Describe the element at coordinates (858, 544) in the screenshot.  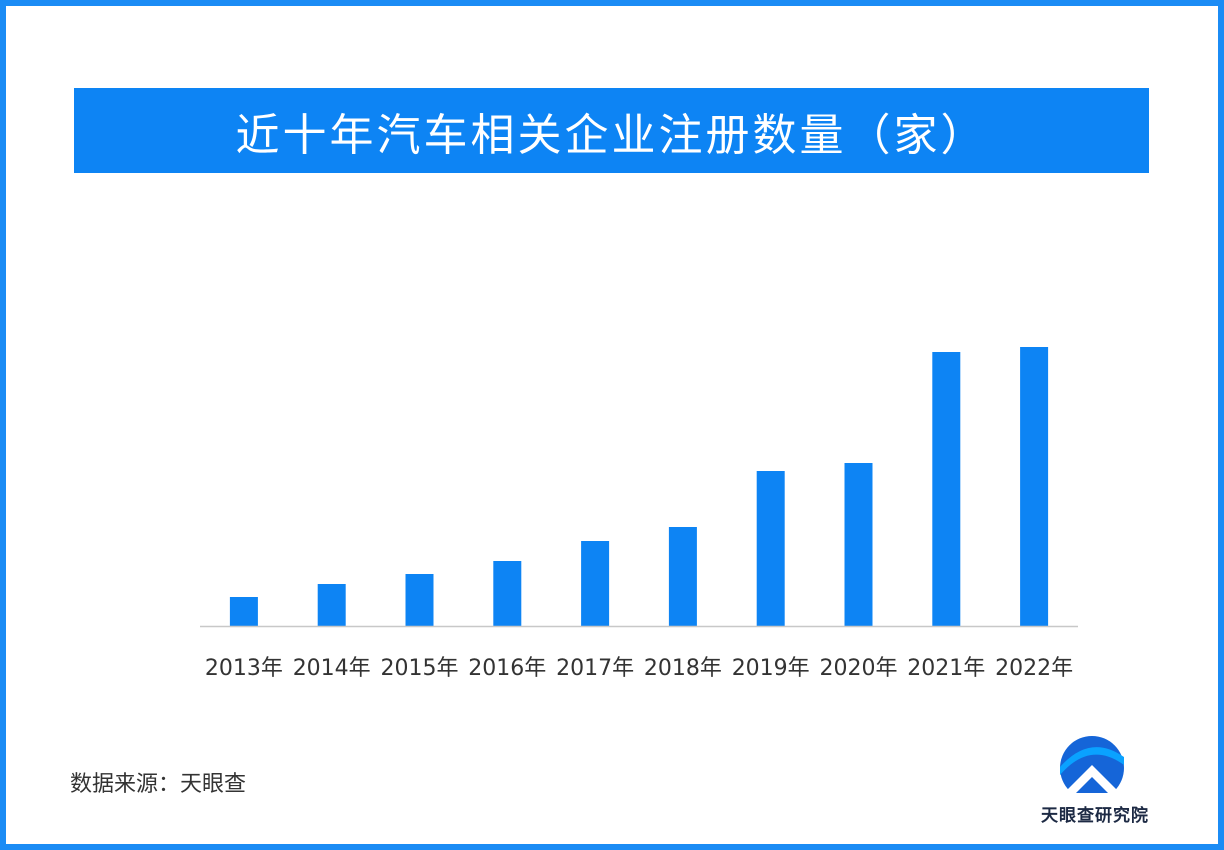
I see `bar-2020年` at that location.